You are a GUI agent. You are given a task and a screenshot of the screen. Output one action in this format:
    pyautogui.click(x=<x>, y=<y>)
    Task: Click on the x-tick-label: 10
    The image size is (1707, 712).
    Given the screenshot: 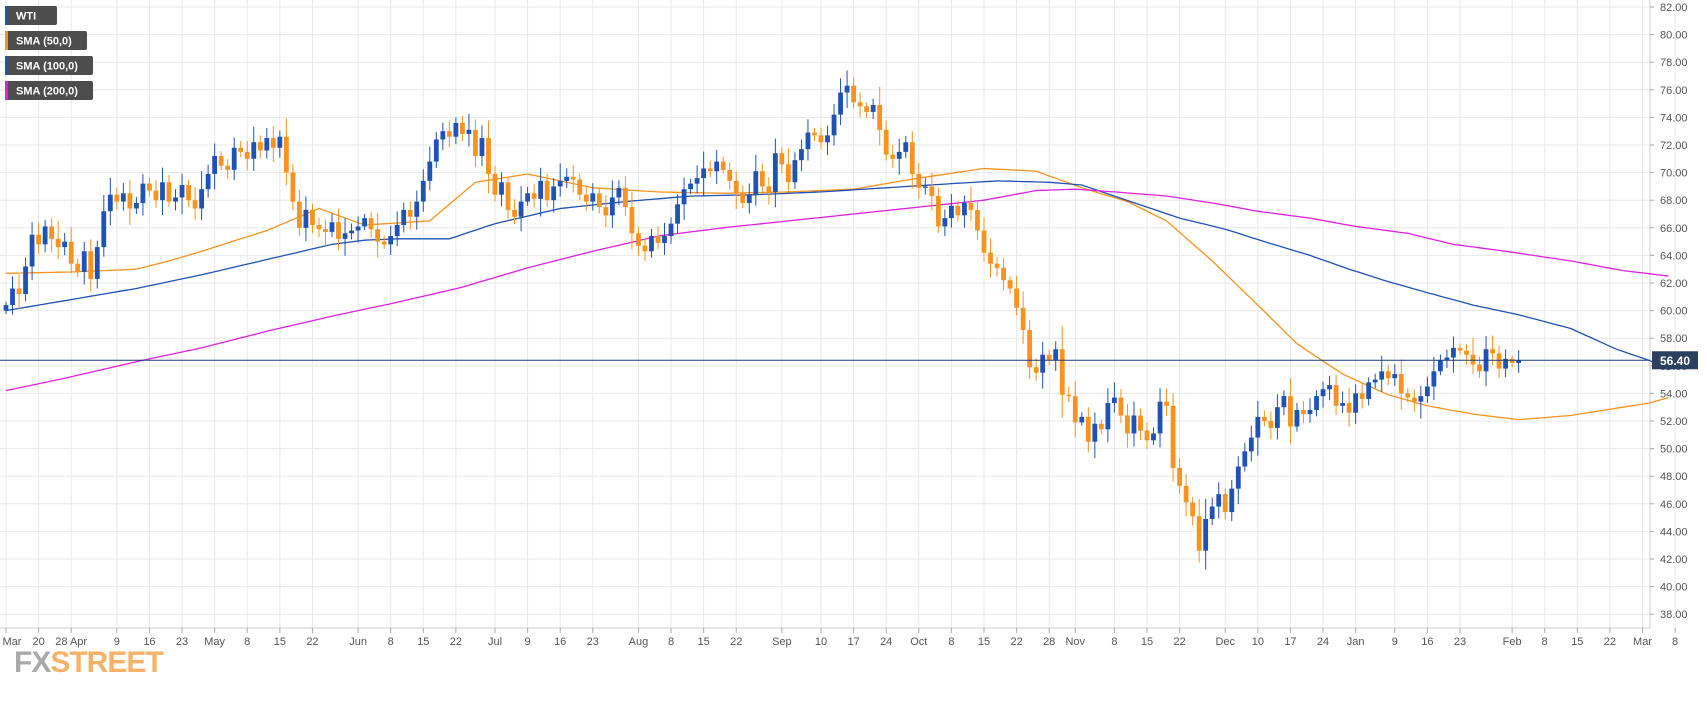 What is the action you would take?
    pyautogui.click(x=1258, y=642)
    